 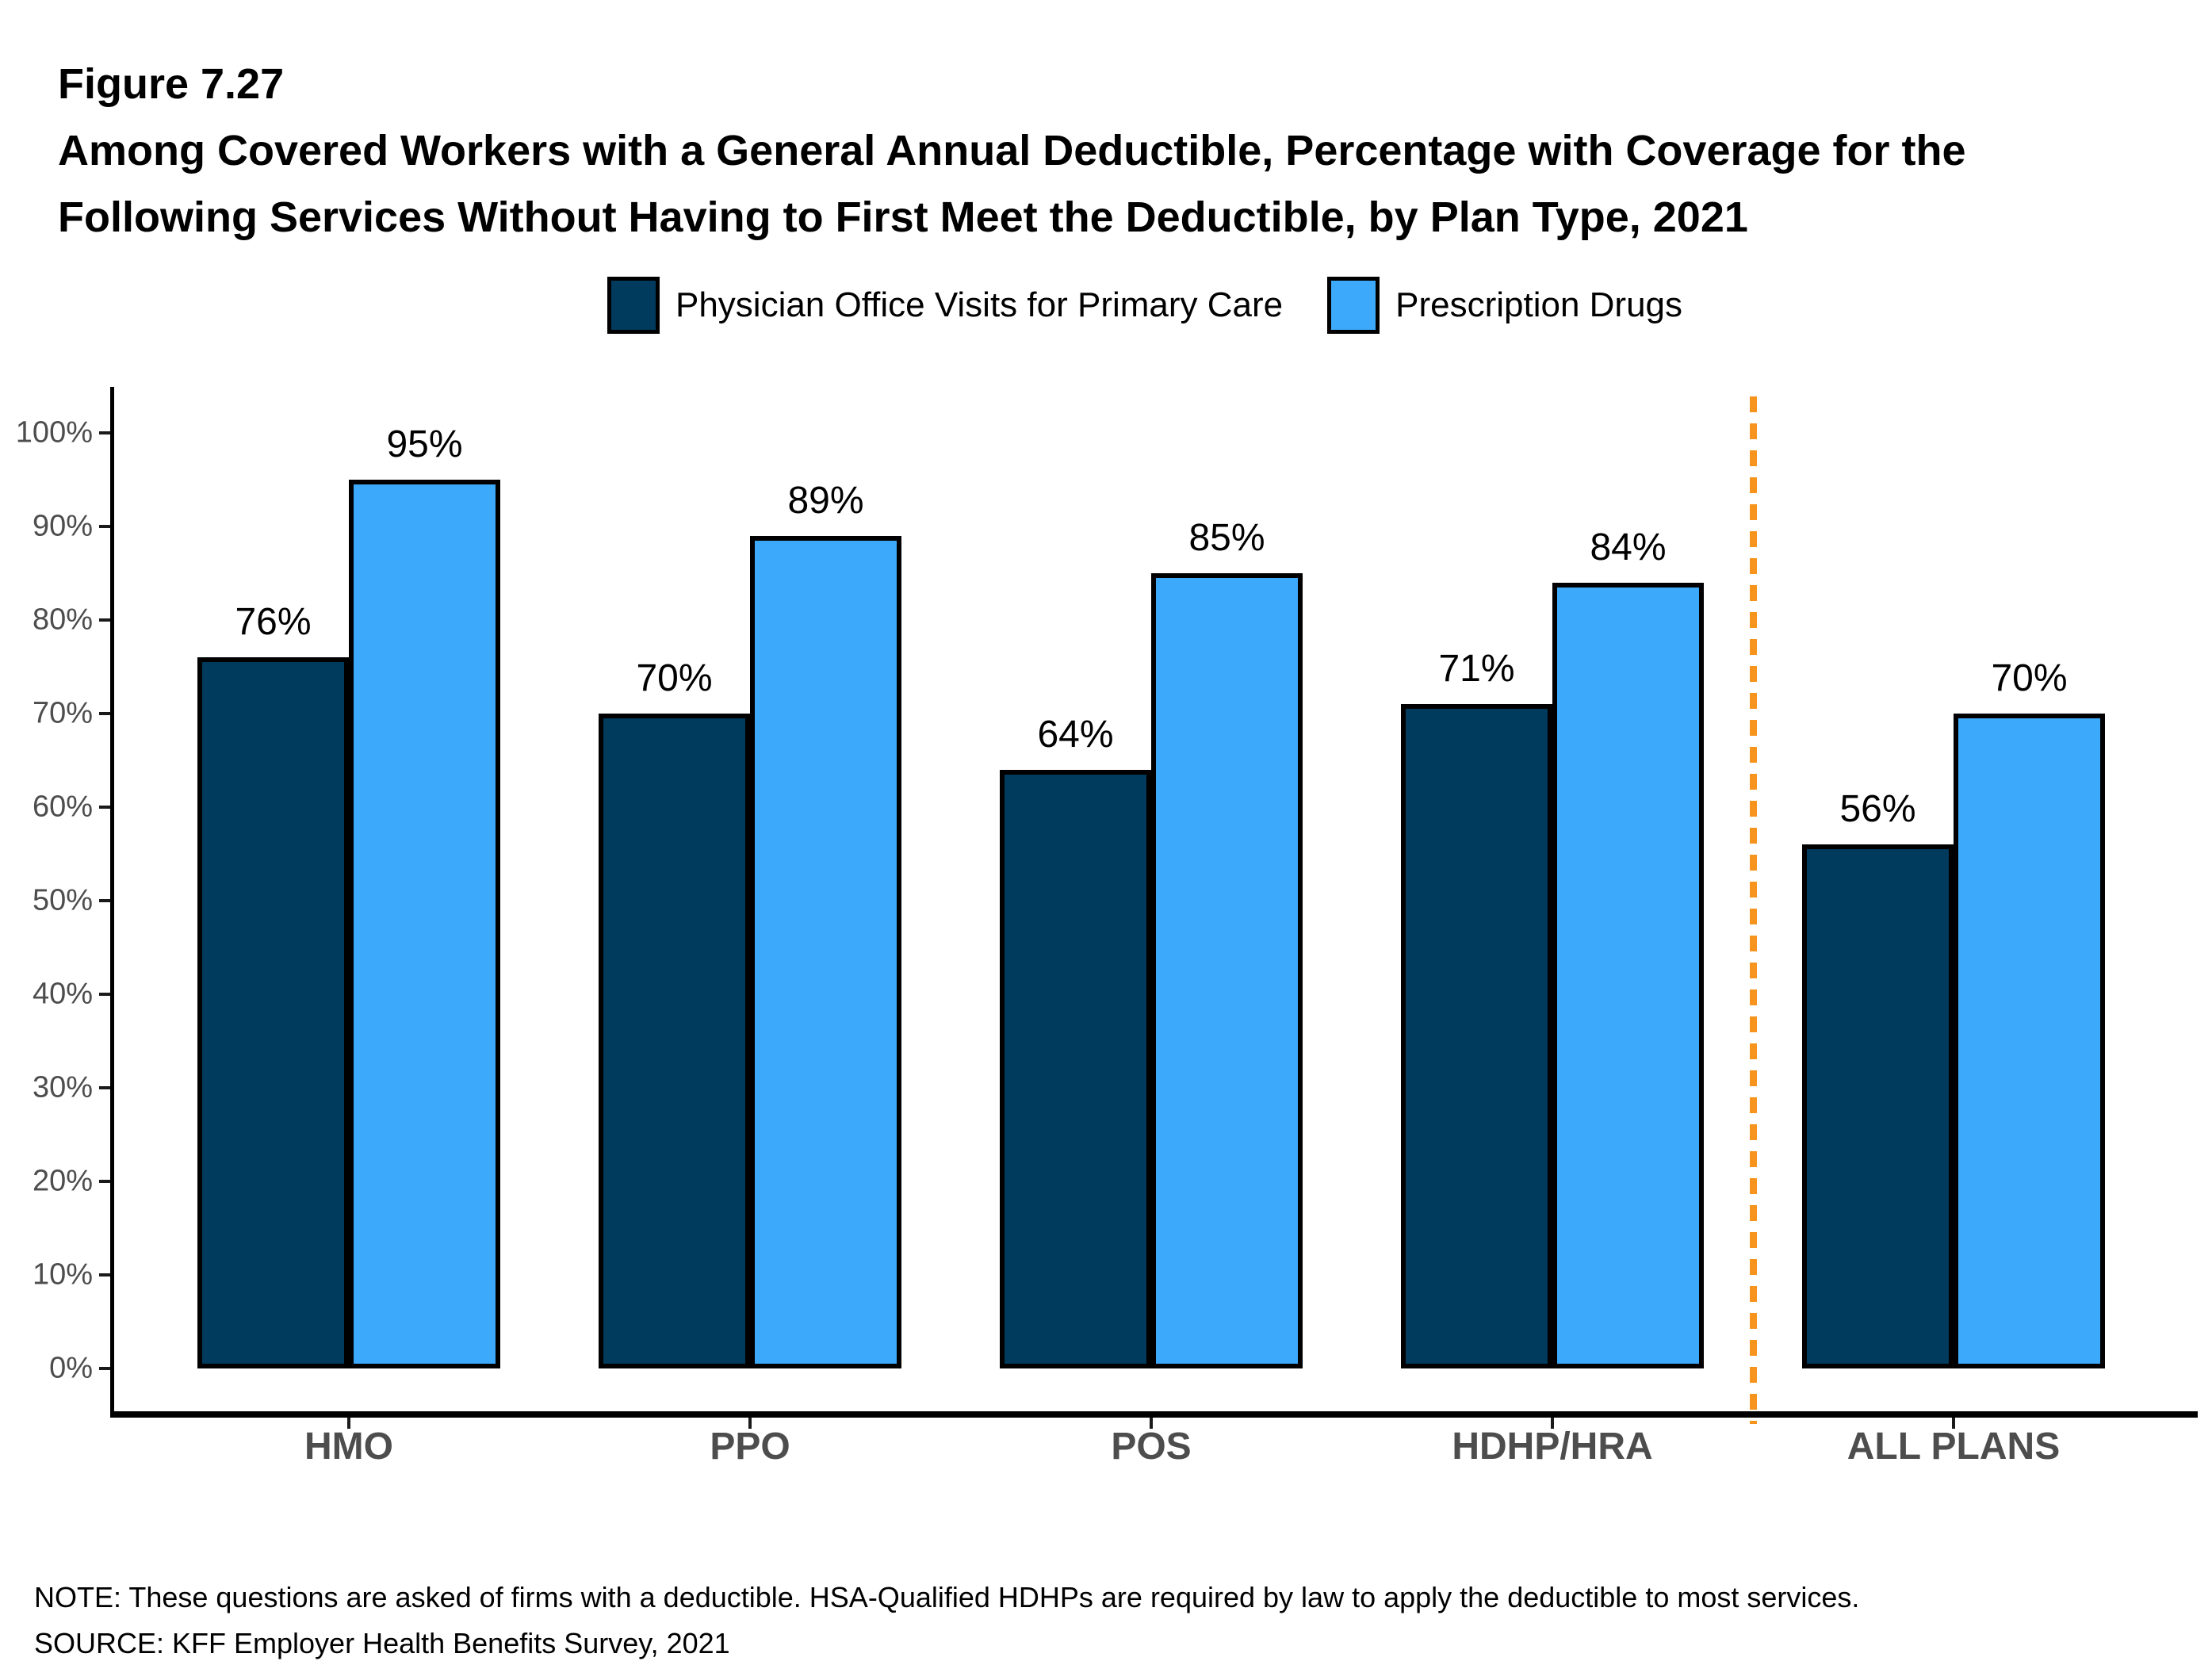 What do you see at coordinates (63, 620) in the screenshot?
I see `y-tick-label: 80%` at bounding box center [63, 620].